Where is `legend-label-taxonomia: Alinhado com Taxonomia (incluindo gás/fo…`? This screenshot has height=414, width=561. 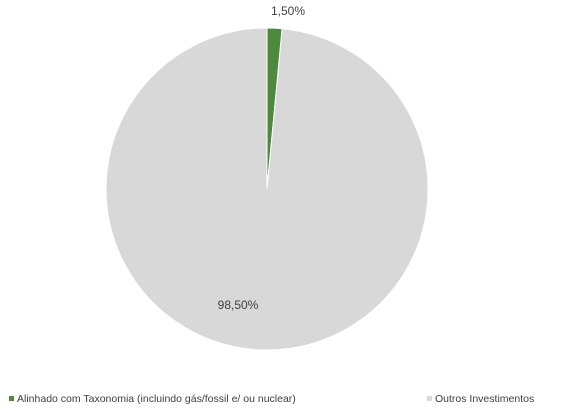
legend-label-taxonomia: Alinhado com Taxonomia (incluindo gás/fo… is located at coordinates (156, 399).